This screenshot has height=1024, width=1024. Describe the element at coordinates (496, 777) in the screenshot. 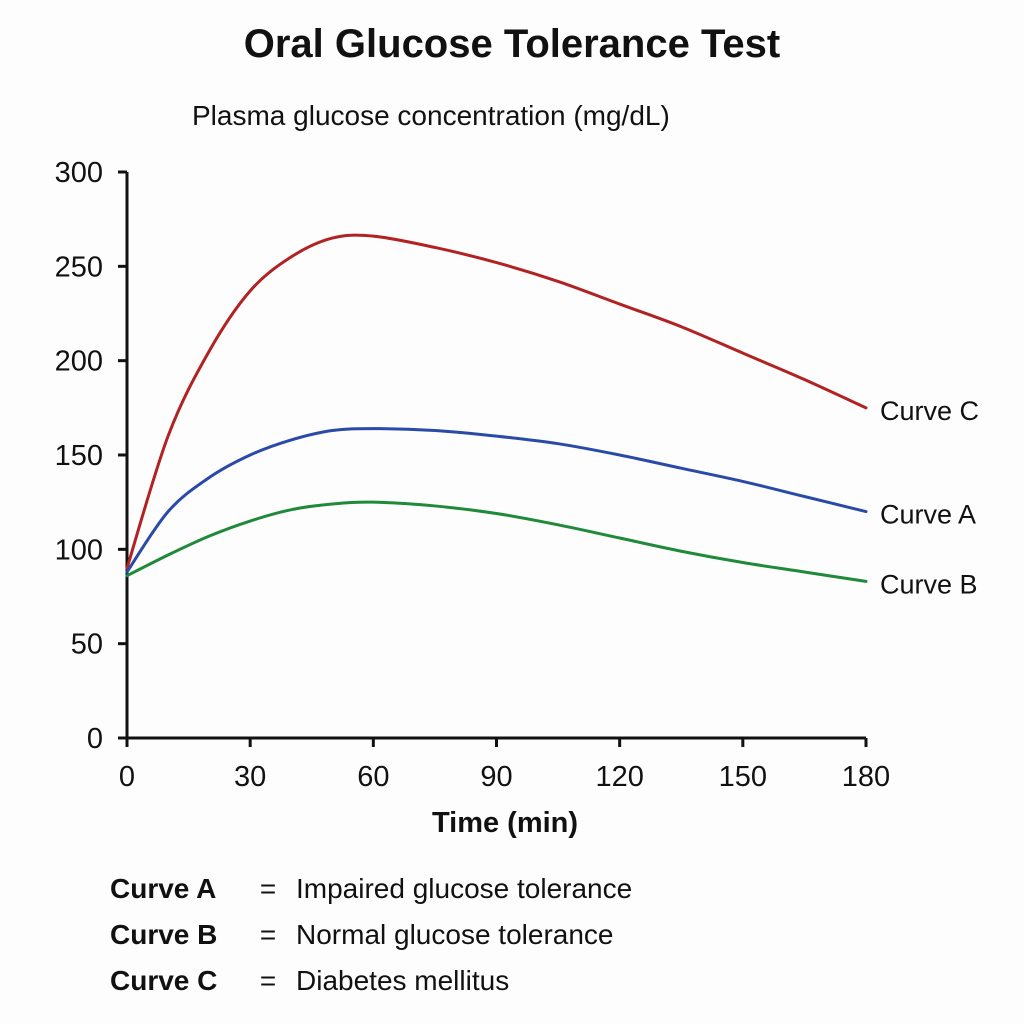

I see `x-tick-label: 90` at that location.